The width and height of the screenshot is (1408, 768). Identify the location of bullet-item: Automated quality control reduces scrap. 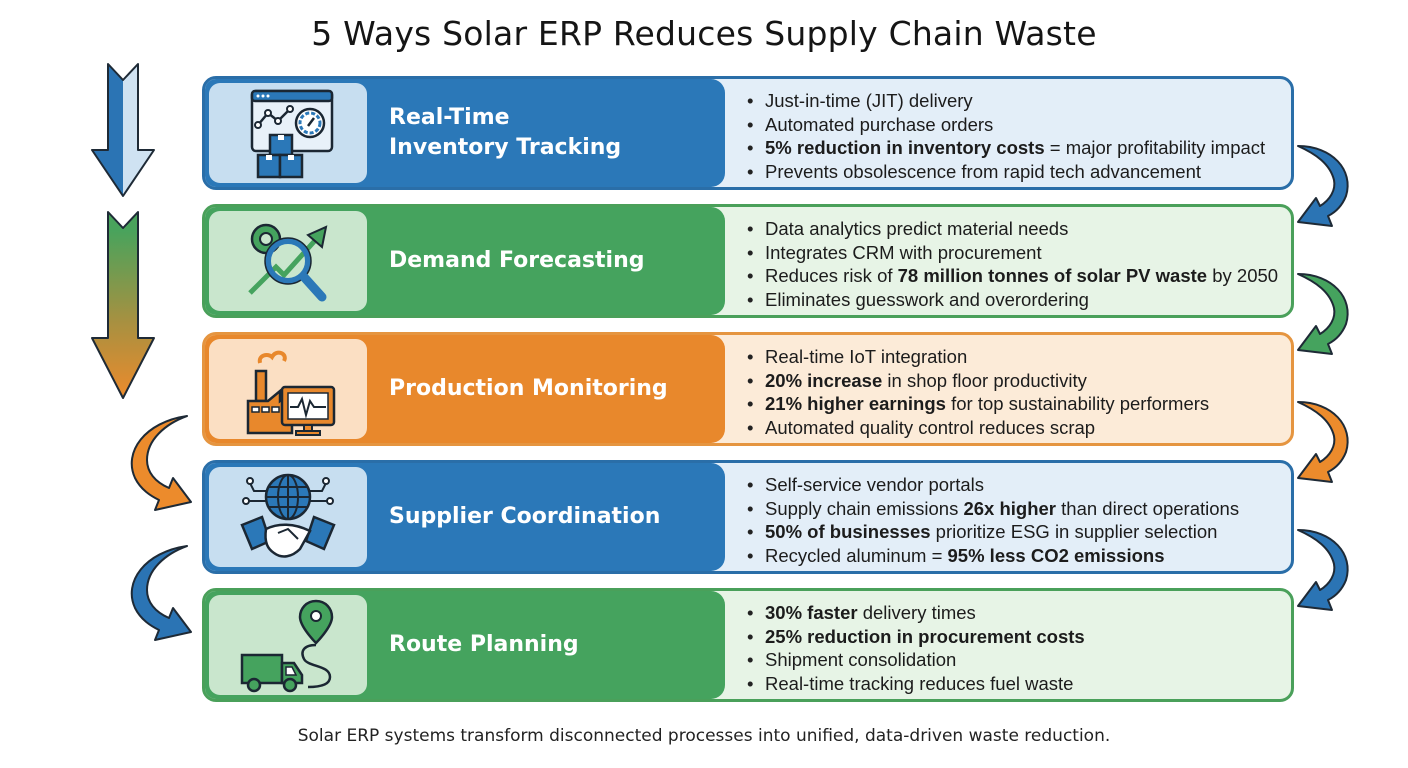
(1009, 428).